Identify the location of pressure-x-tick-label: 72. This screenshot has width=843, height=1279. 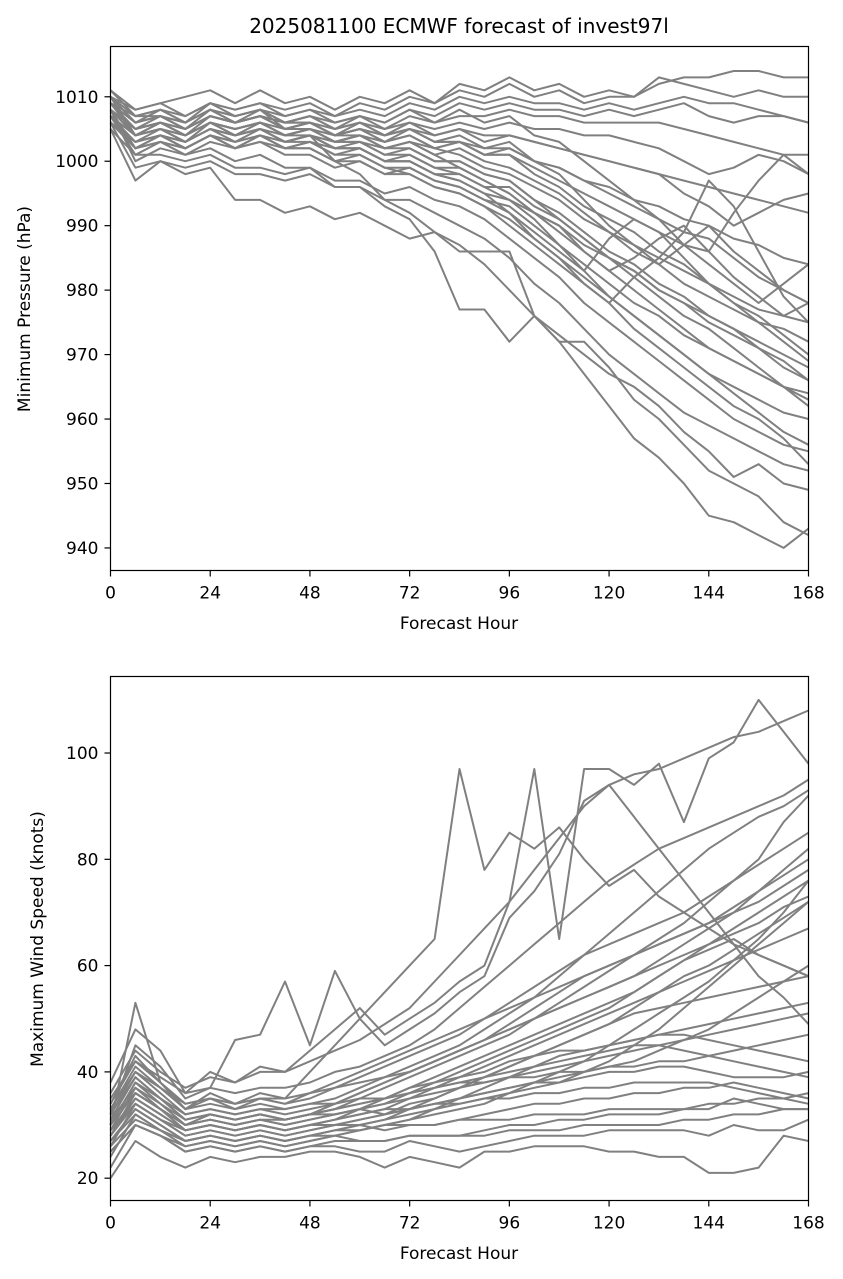
(410, 594).